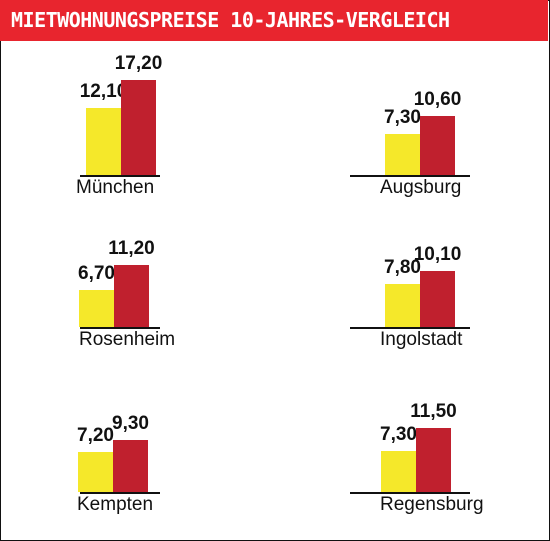 The height and width of the screenshot is (541, 550). What do you see at coordinates (103, 141) in the screenshot?
I see `muenchen-bar-old` at bounding box center [103, 141].